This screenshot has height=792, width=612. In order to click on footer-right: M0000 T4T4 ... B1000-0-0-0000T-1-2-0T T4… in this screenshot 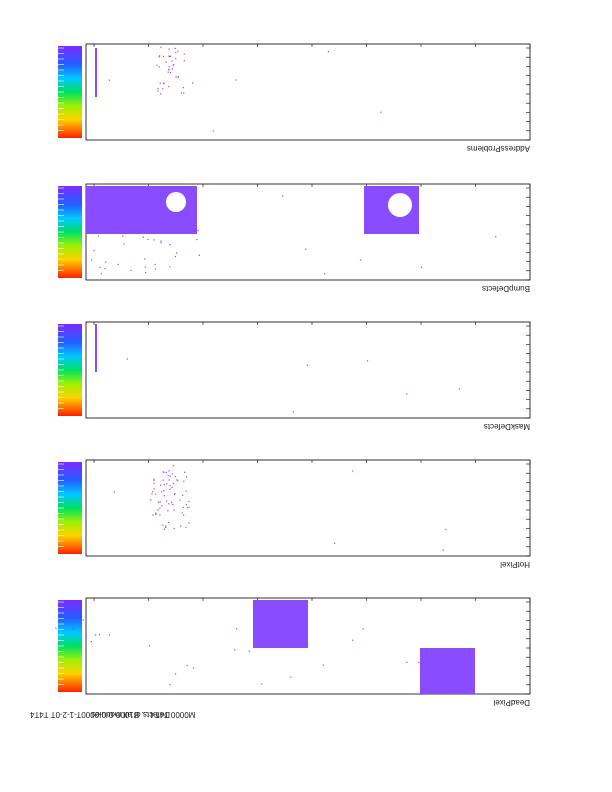, I will do `click(112, 714)`.